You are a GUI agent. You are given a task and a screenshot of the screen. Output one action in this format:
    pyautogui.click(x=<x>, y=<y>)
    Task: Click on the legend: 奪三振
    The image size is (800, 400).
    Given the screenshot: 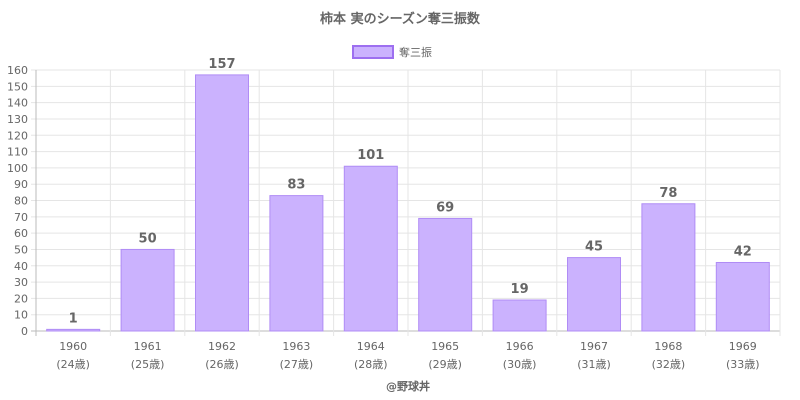 What is the action you would take?
    pyautogui.click(x=392, y=52)
    